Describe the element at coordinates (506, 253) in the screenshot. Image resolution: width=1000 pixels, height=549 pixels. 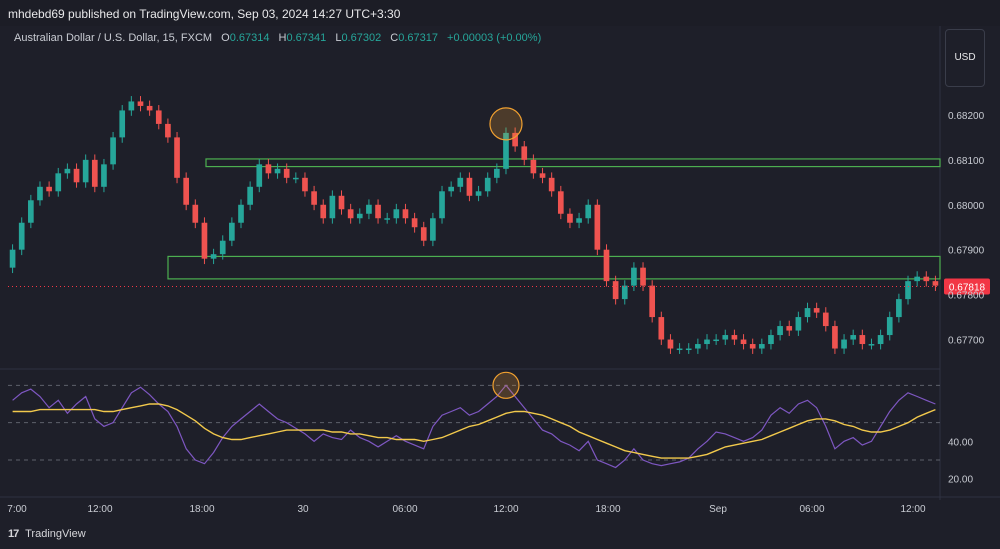
I see `annotation-circles` at that location.